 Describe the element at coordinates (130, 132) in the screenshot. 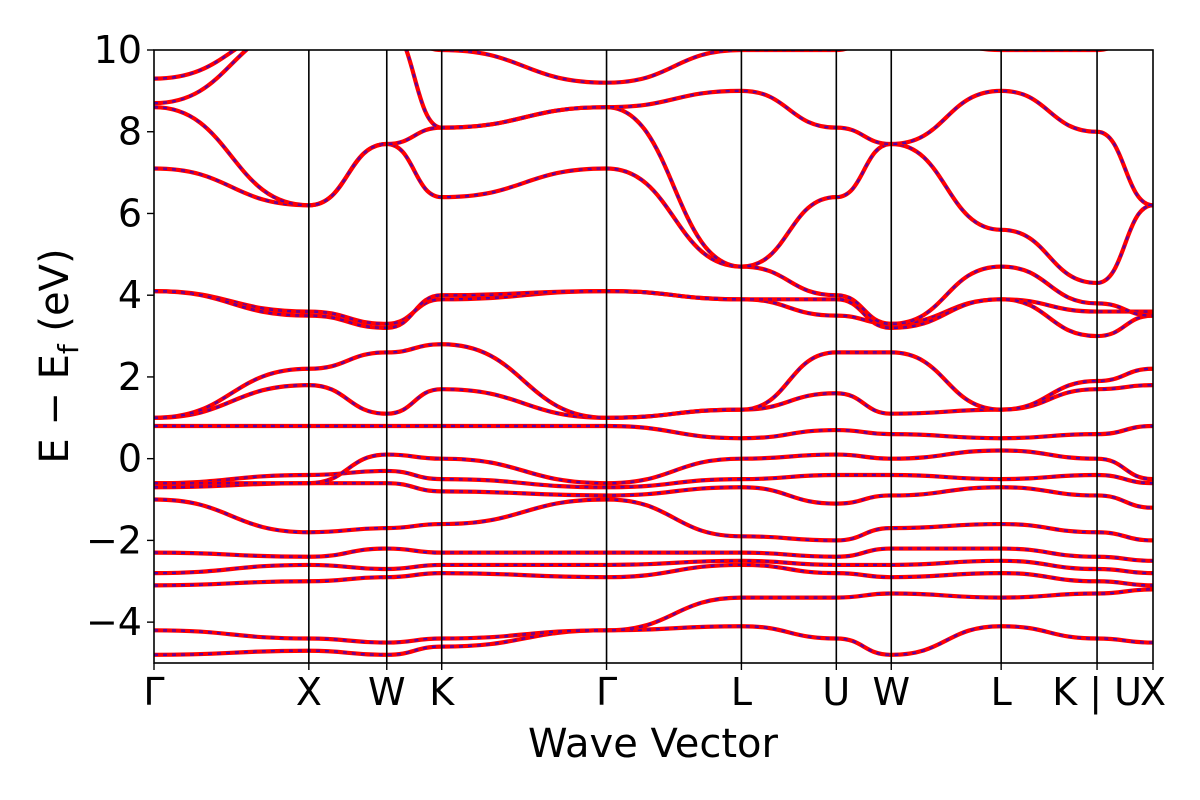

I see `y-tick-label: 8` at that location.